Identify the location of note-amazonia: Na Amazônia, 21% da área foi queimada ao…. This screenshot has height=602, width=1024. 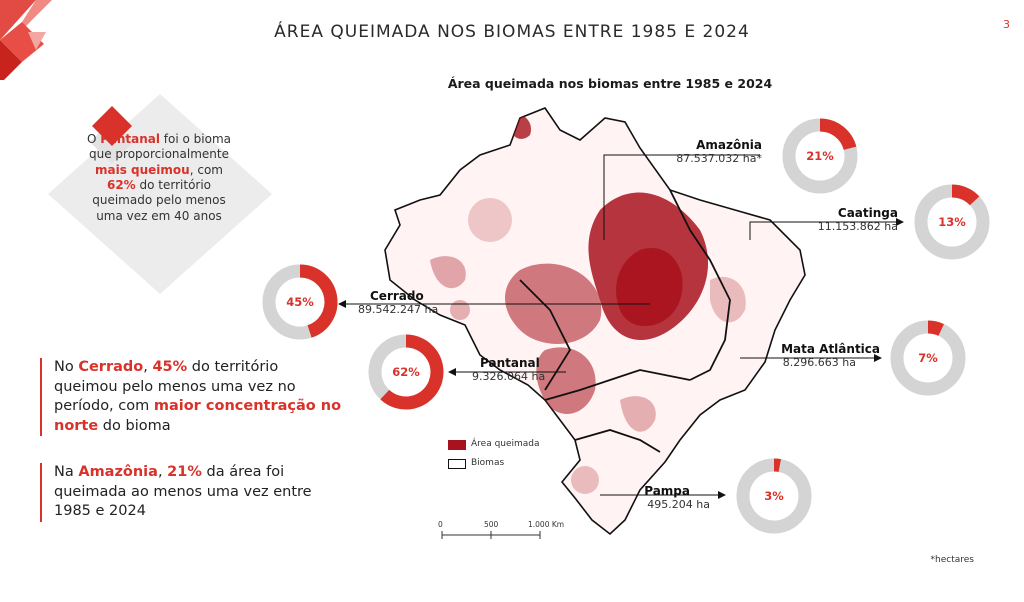
(178, 492).